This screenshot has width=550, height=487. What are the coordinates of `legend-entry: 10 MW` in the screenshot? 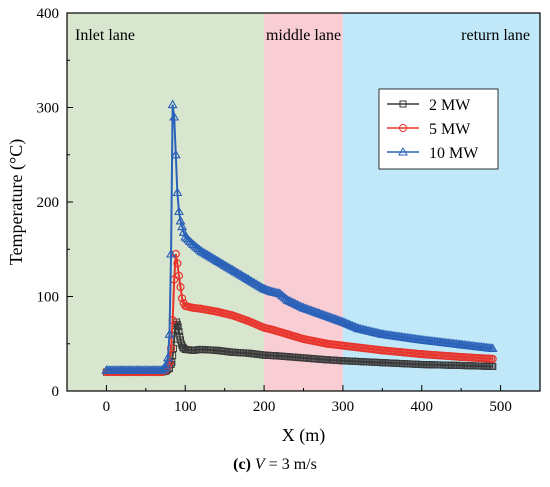 It's located at (454, 153).